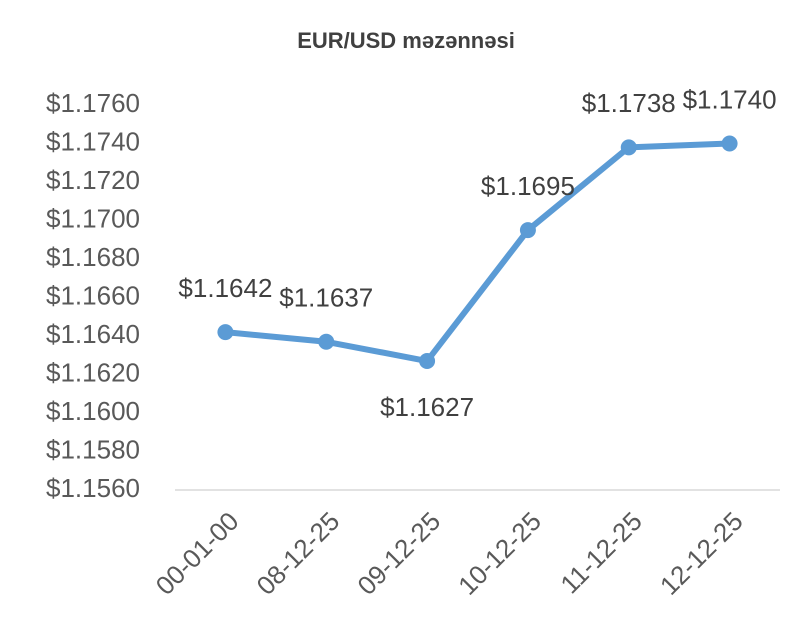 The width and height of the screenshot is (812, 629). Describe the element at coordinates (197, 553) in the screenshot. I see `x-tick-label: 00-01-00` at that location.